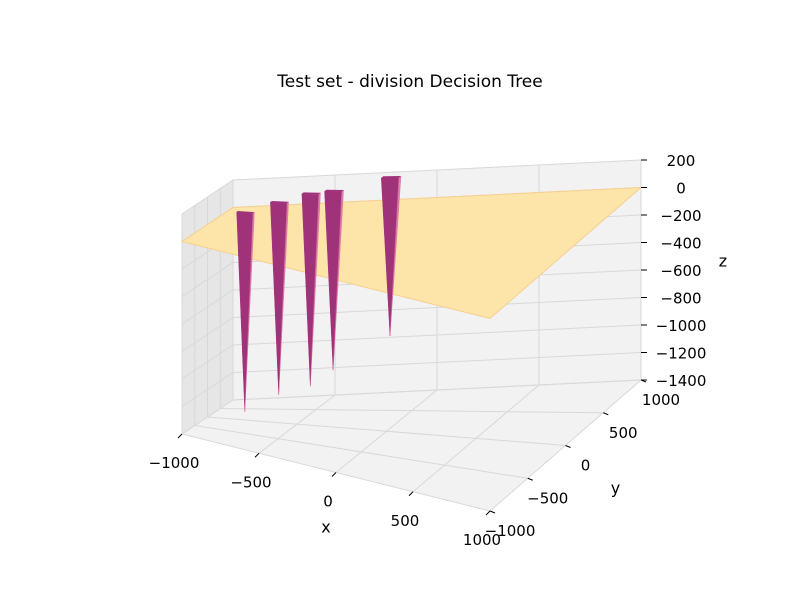  What do you see at coordinates (482, 540) in the screenshot?
I see `x-tick-label: 1000` at bounding box center [482, 540].